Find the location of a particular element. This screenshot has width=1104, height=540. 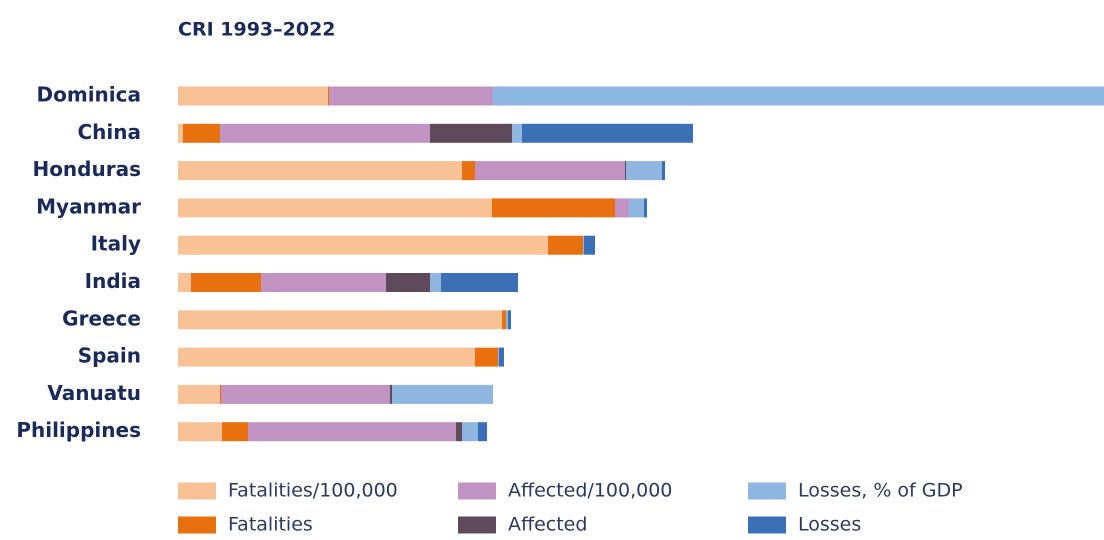

legend-label: Affected/100,000 is located at coordinates (590, 491).